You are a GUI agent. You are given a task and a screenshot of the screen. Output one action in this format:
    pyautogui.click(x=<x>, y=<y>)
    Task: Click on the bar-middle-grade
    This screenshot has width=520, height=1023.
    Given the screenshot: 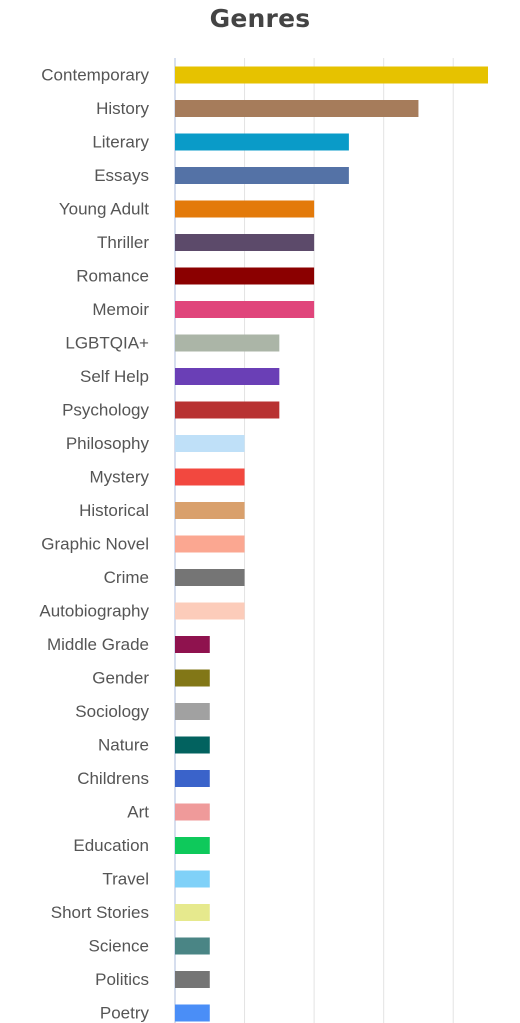 What is the action you would take?
    pyautogui.click(x=192, y=644)
    